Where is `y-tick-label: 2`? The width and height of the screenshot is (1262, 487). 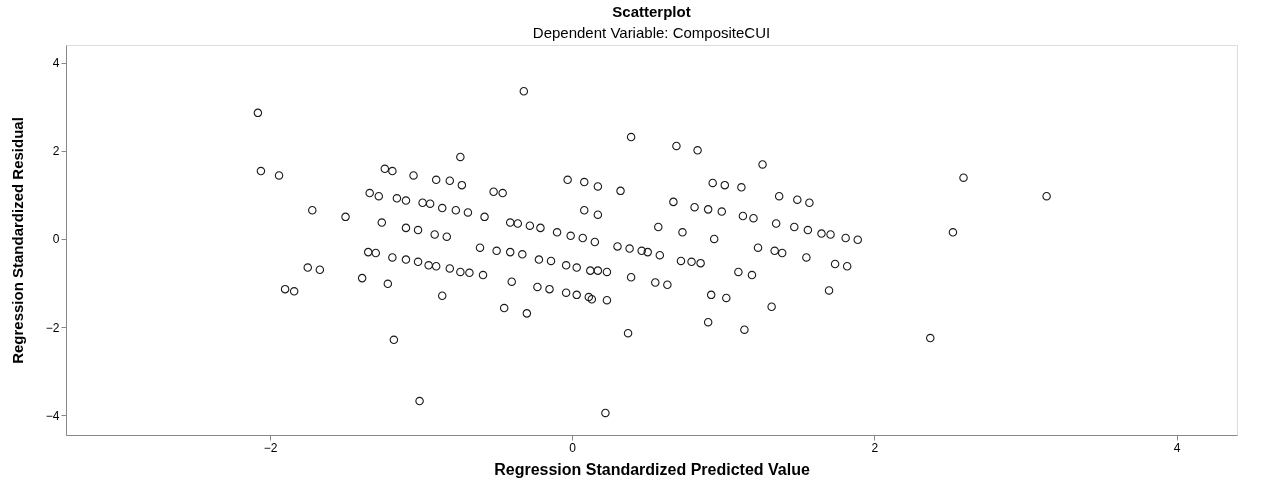
y-tick-label: 2 is located at coordinates (56, 151).